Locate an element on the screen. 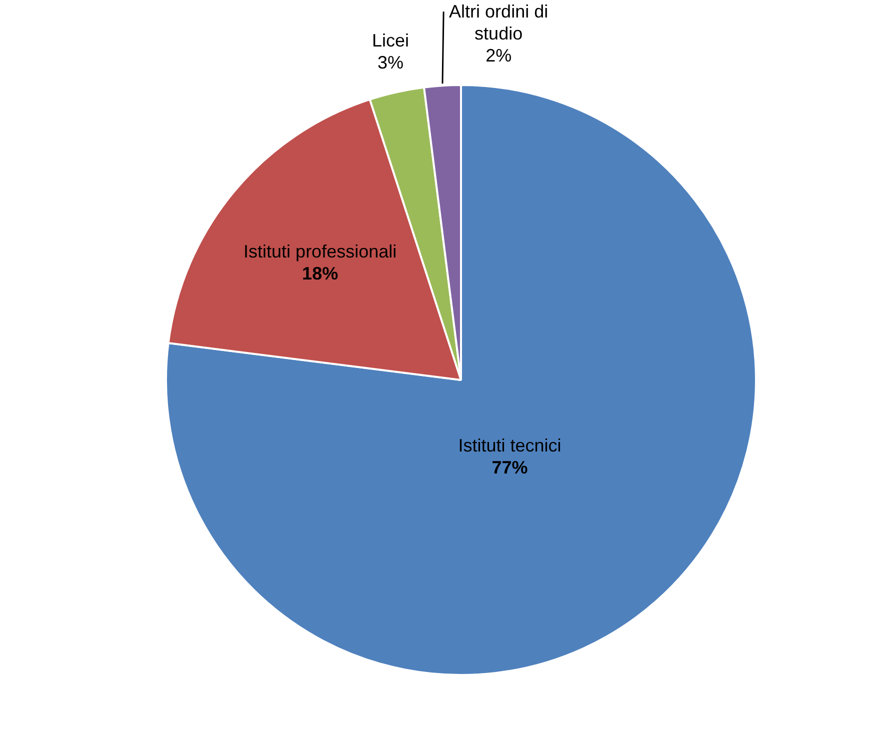 The width and height of the screenshot is (894, 745). data-label: 18% is located at coordinates (320, 273).